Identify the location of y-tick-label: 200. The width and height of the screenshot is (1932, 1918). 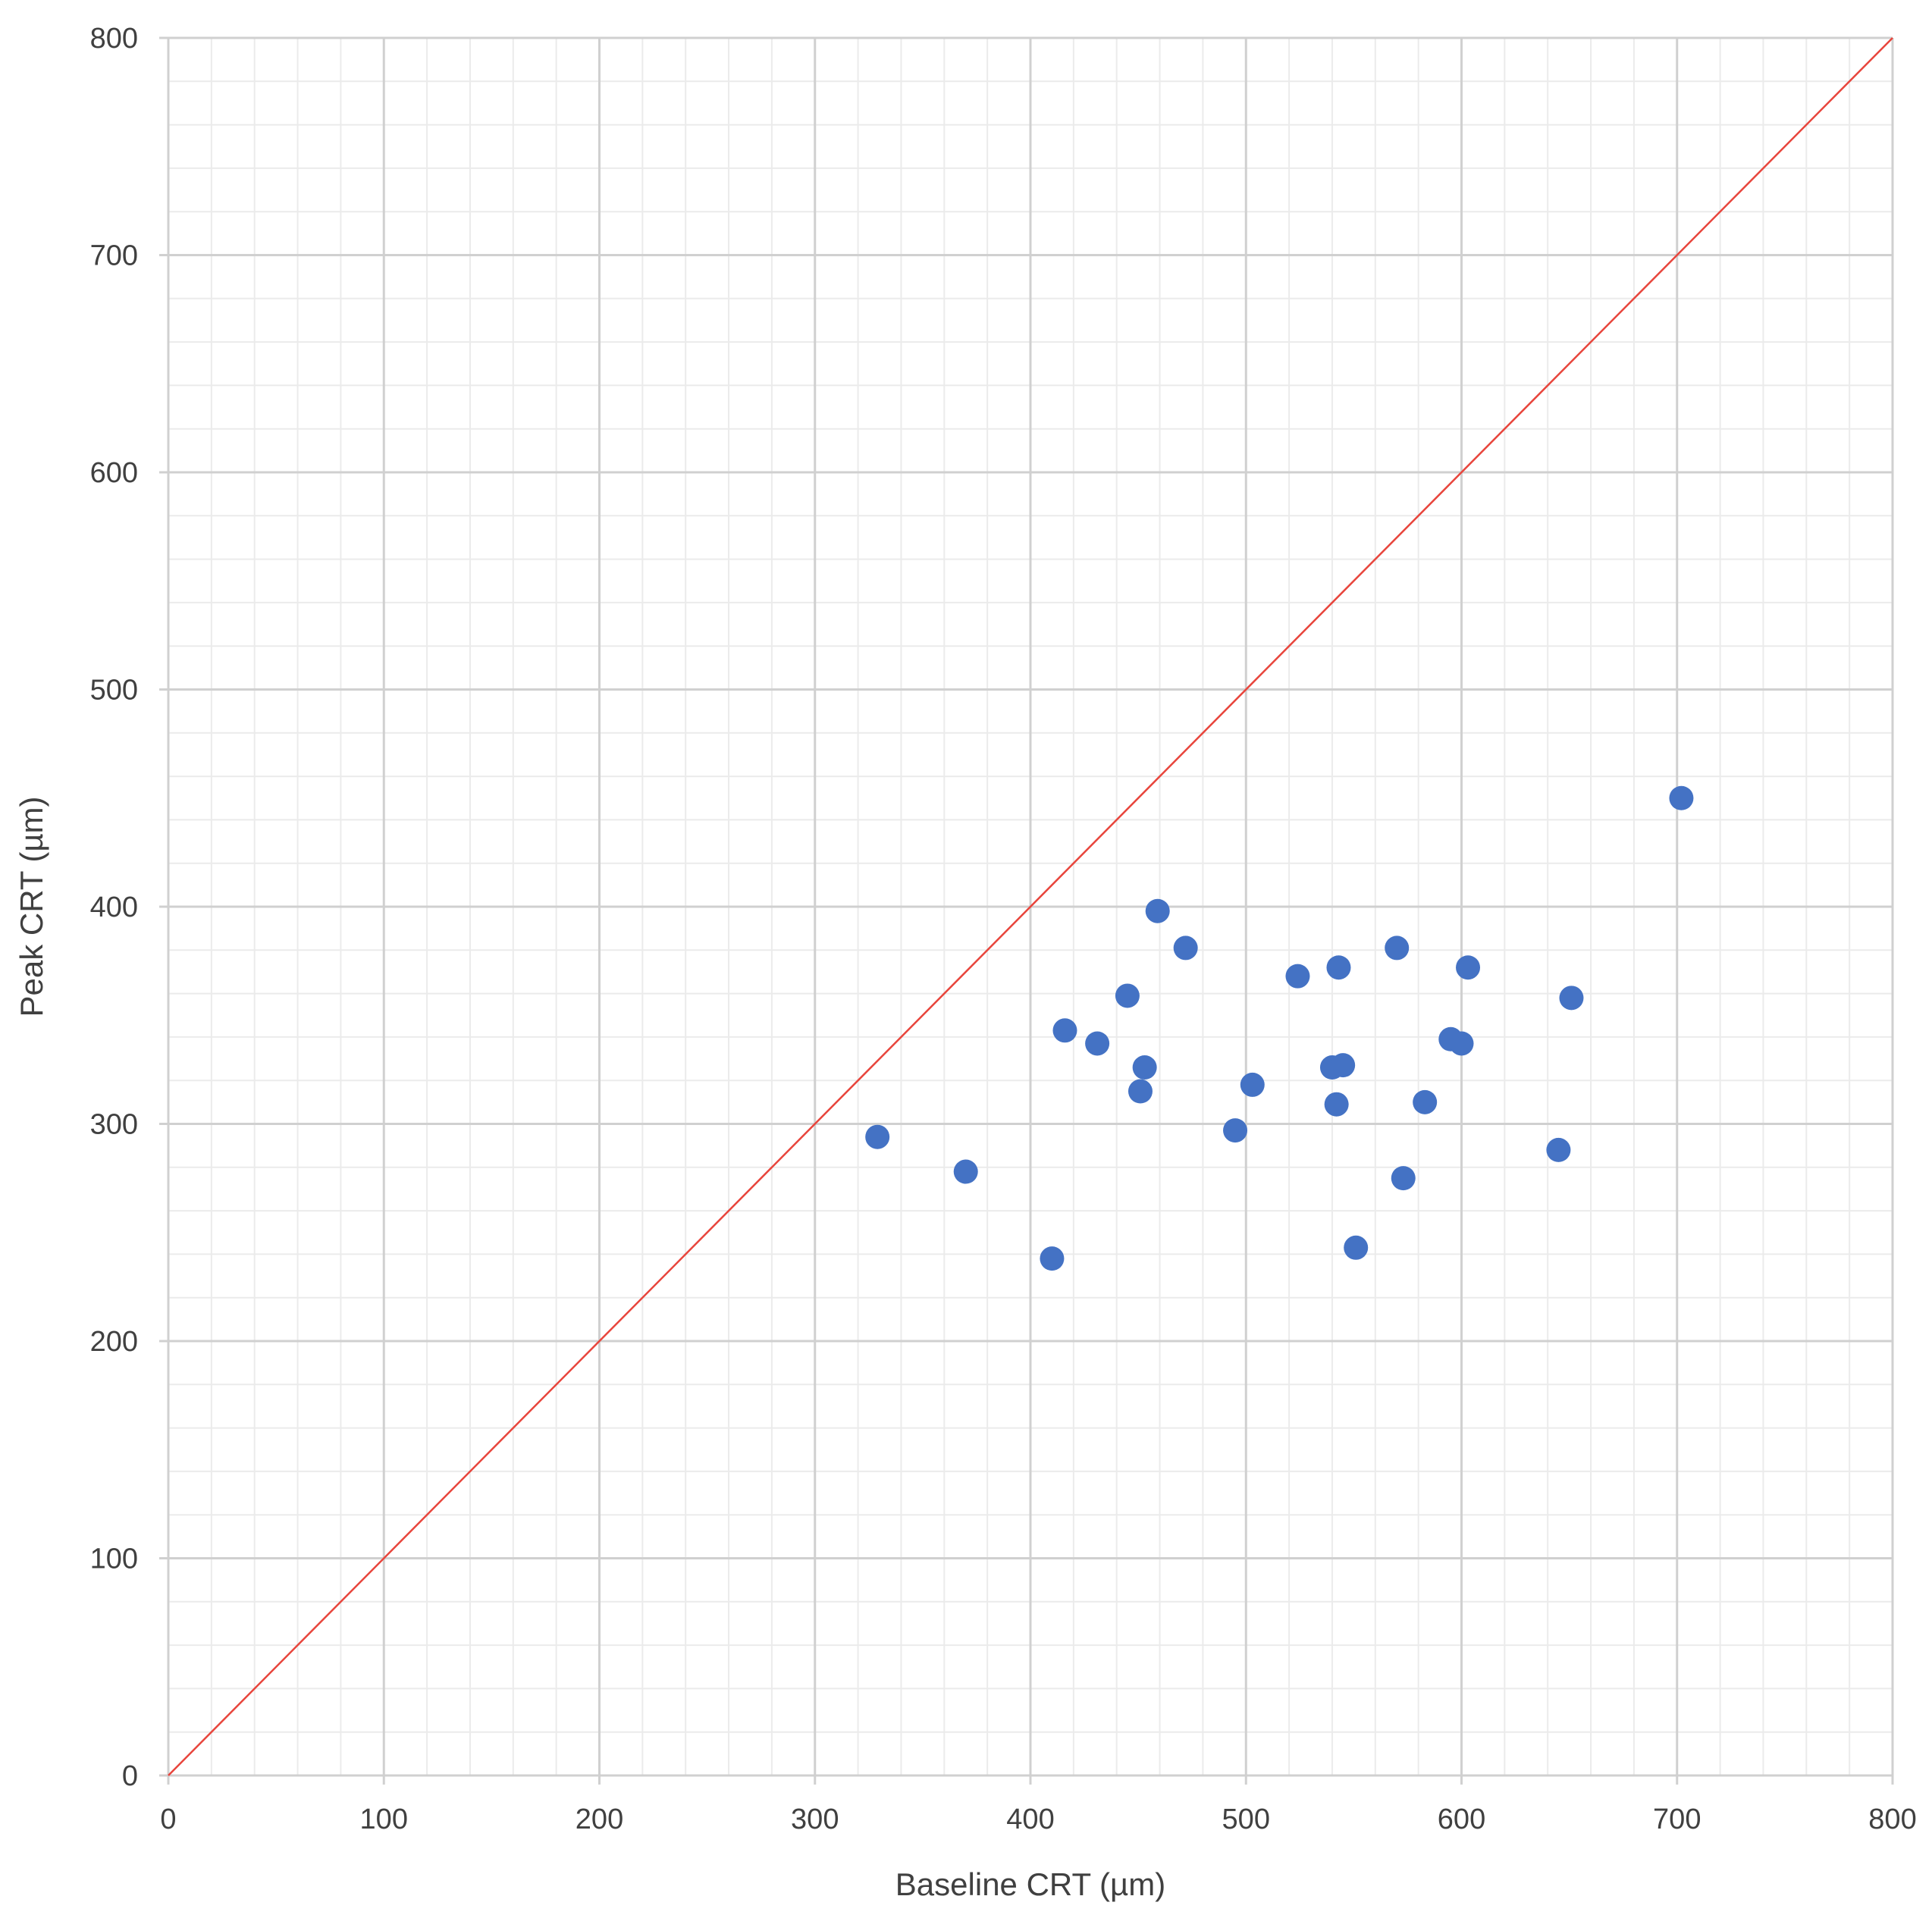
(114, 1342).